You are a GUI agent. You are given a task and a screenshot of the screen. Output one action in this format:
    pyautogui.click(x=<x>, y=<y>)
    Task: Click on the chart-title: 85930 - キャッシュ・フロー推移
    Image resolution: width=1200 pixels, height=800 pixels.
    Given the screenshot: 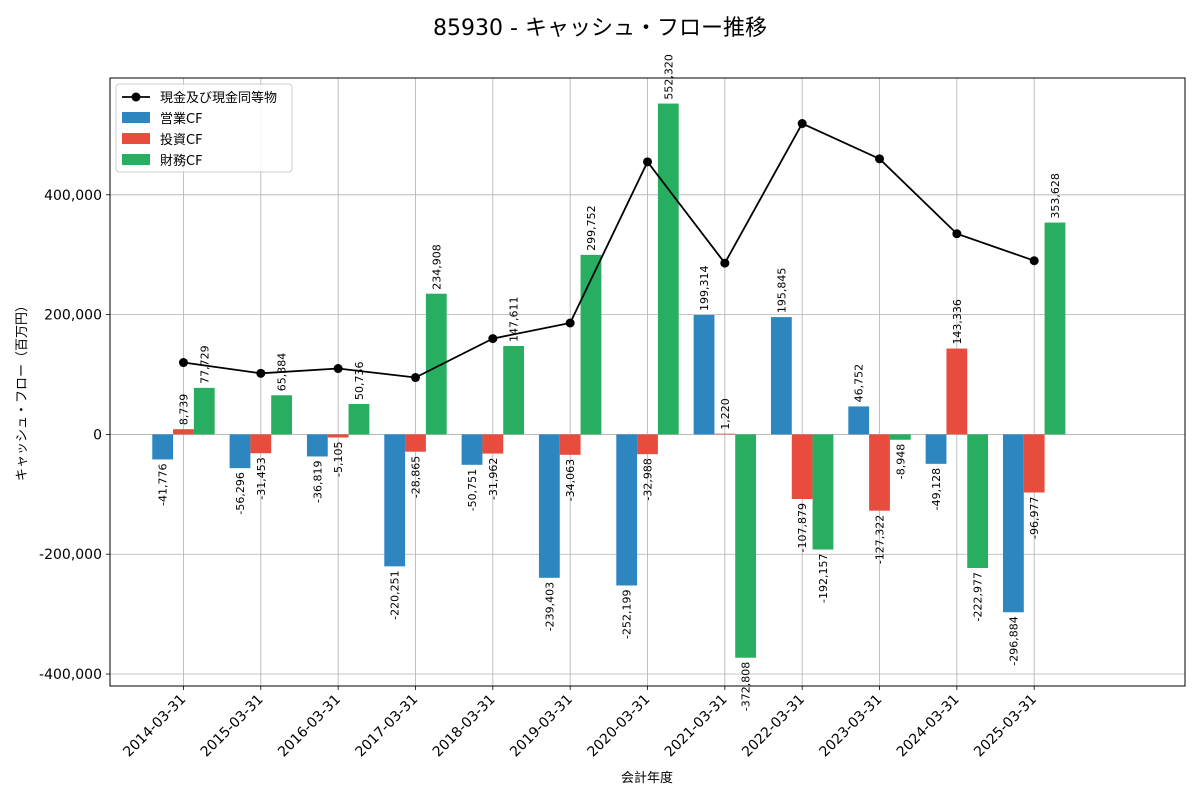 What is the action you would take?
    pyautogui.click(x=600, y=28)
    